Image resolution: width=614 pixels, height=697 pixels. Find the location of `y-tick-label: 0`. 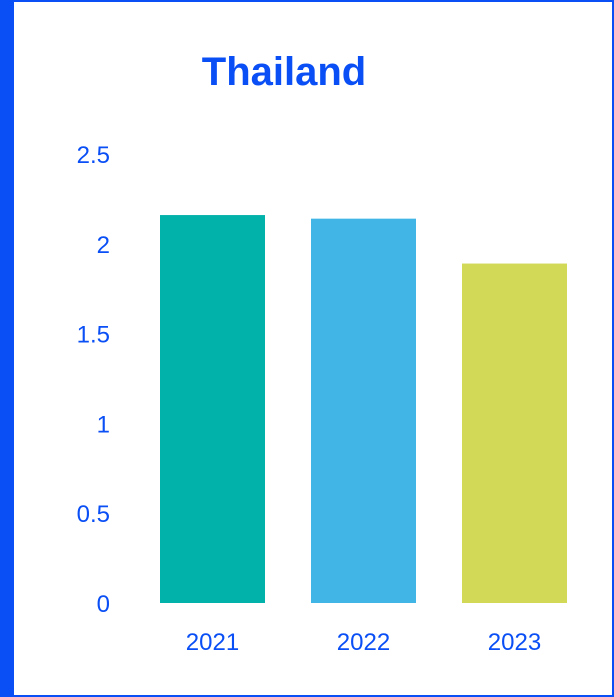

y-tick-label: 0 is located at coordinates (103, 604).